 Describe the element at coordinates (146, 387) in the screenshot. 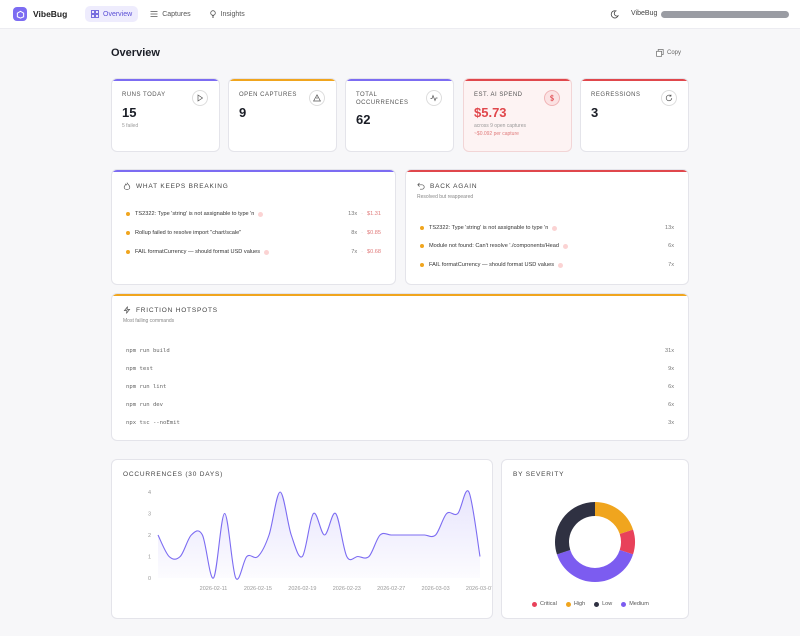

I see `command-text: npm run lint` at that location.